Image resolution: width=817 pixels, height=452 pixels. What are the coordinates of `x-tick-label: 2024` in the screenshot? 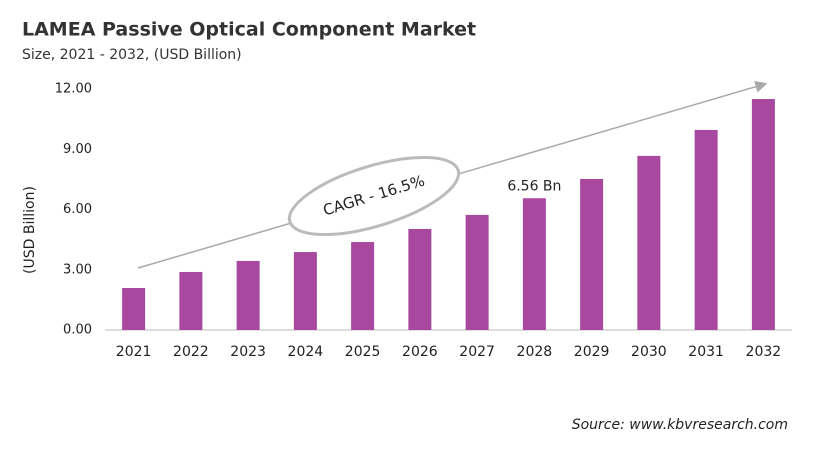 It's located at (306, 352).